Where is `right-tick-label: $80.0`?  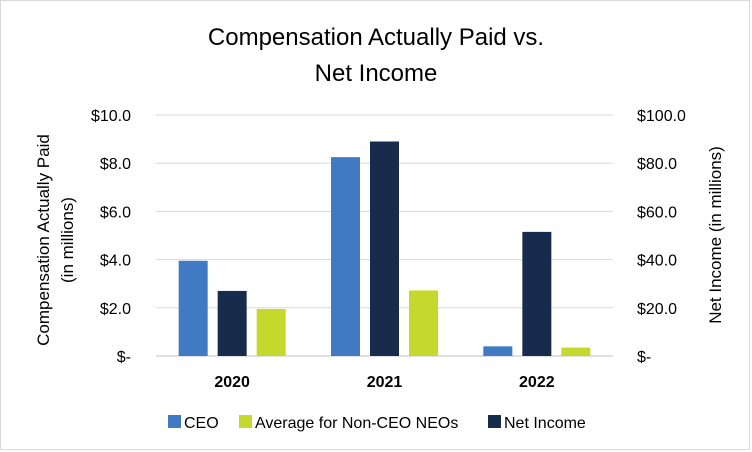 right-tick-label: $80.0 is located at coordinates (657, 164).